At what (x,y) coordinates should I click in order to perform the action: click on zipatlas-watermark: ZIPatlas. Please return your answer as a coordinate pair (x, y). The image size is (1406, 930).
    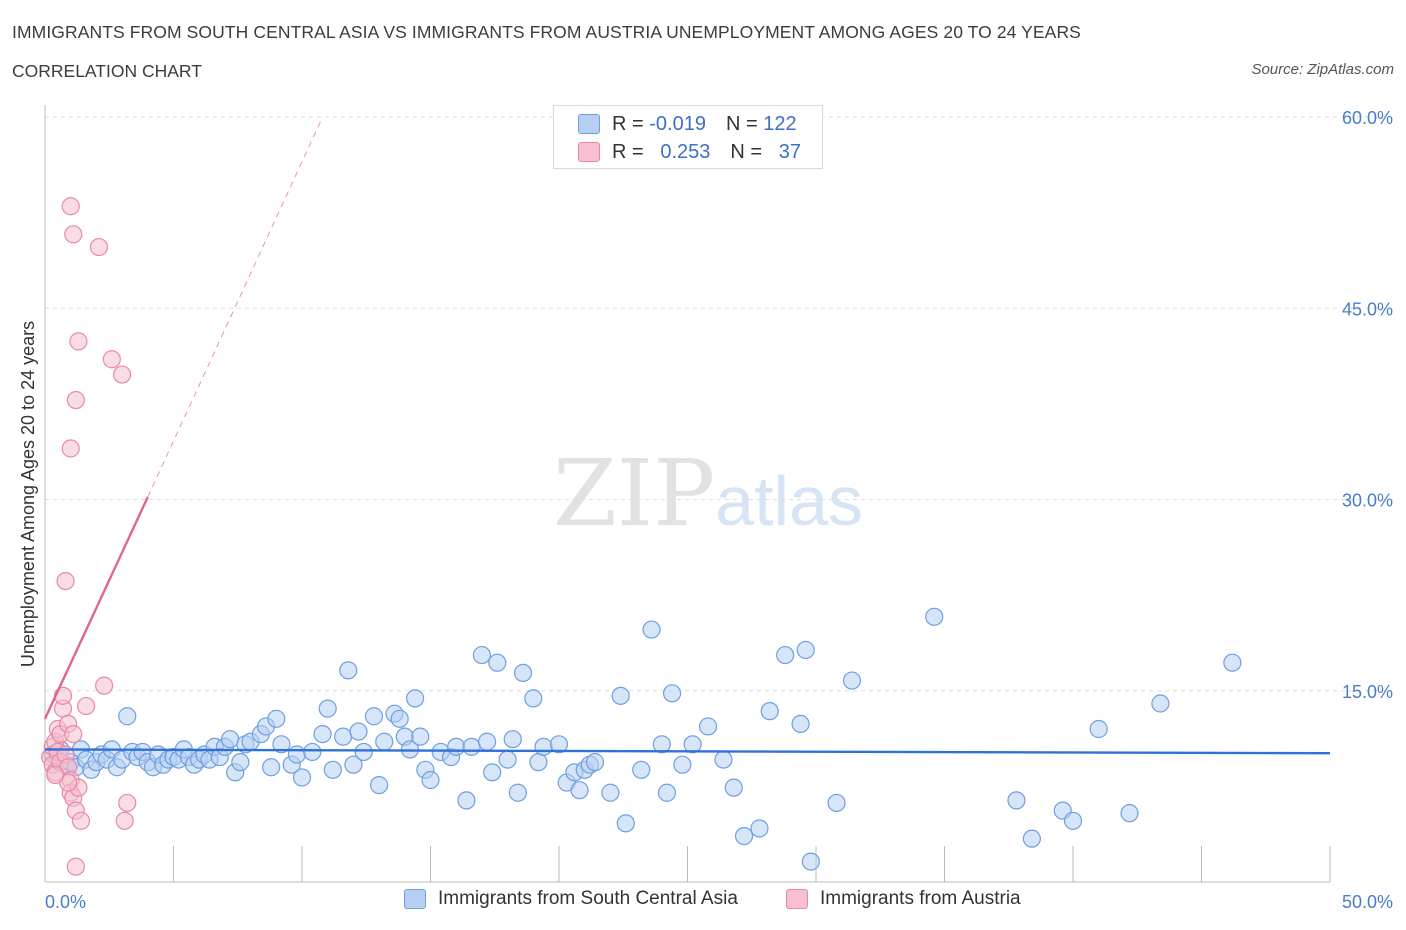
    Looking at the image, I should click on (708, 493).